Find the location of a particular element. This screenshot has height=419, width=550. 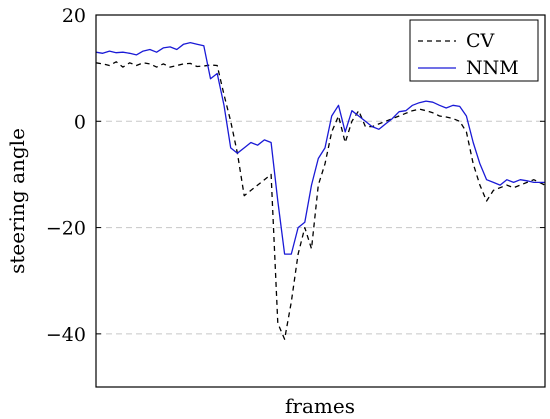

y-tick-label: −40 is located at coordinates (66, 335).